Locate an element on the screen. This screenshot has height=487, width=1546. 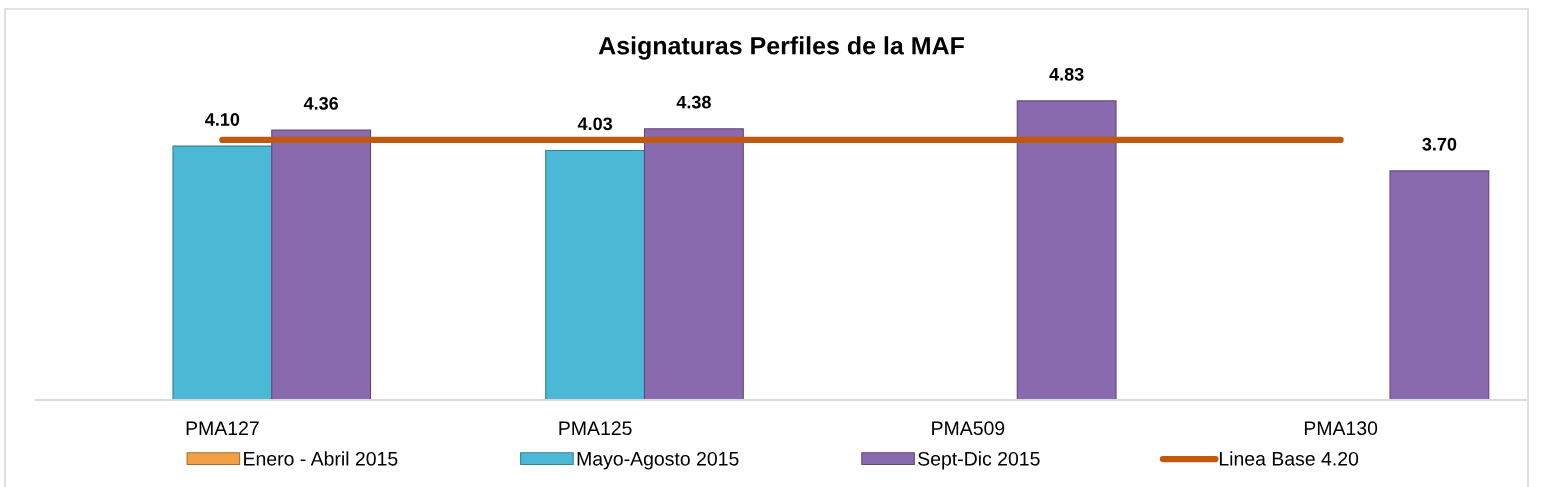
x-tick-label: PMA130 is located at coordinates (1341, 428).